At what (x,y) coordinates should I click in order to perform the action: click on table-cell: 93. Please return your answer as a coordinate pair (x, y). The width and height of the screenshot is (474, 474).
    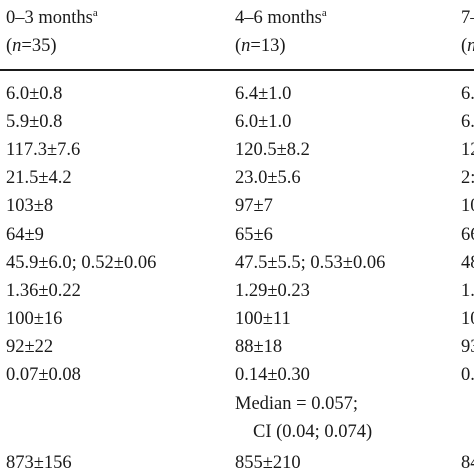
    Looking at the image, I should click on (467, 347).